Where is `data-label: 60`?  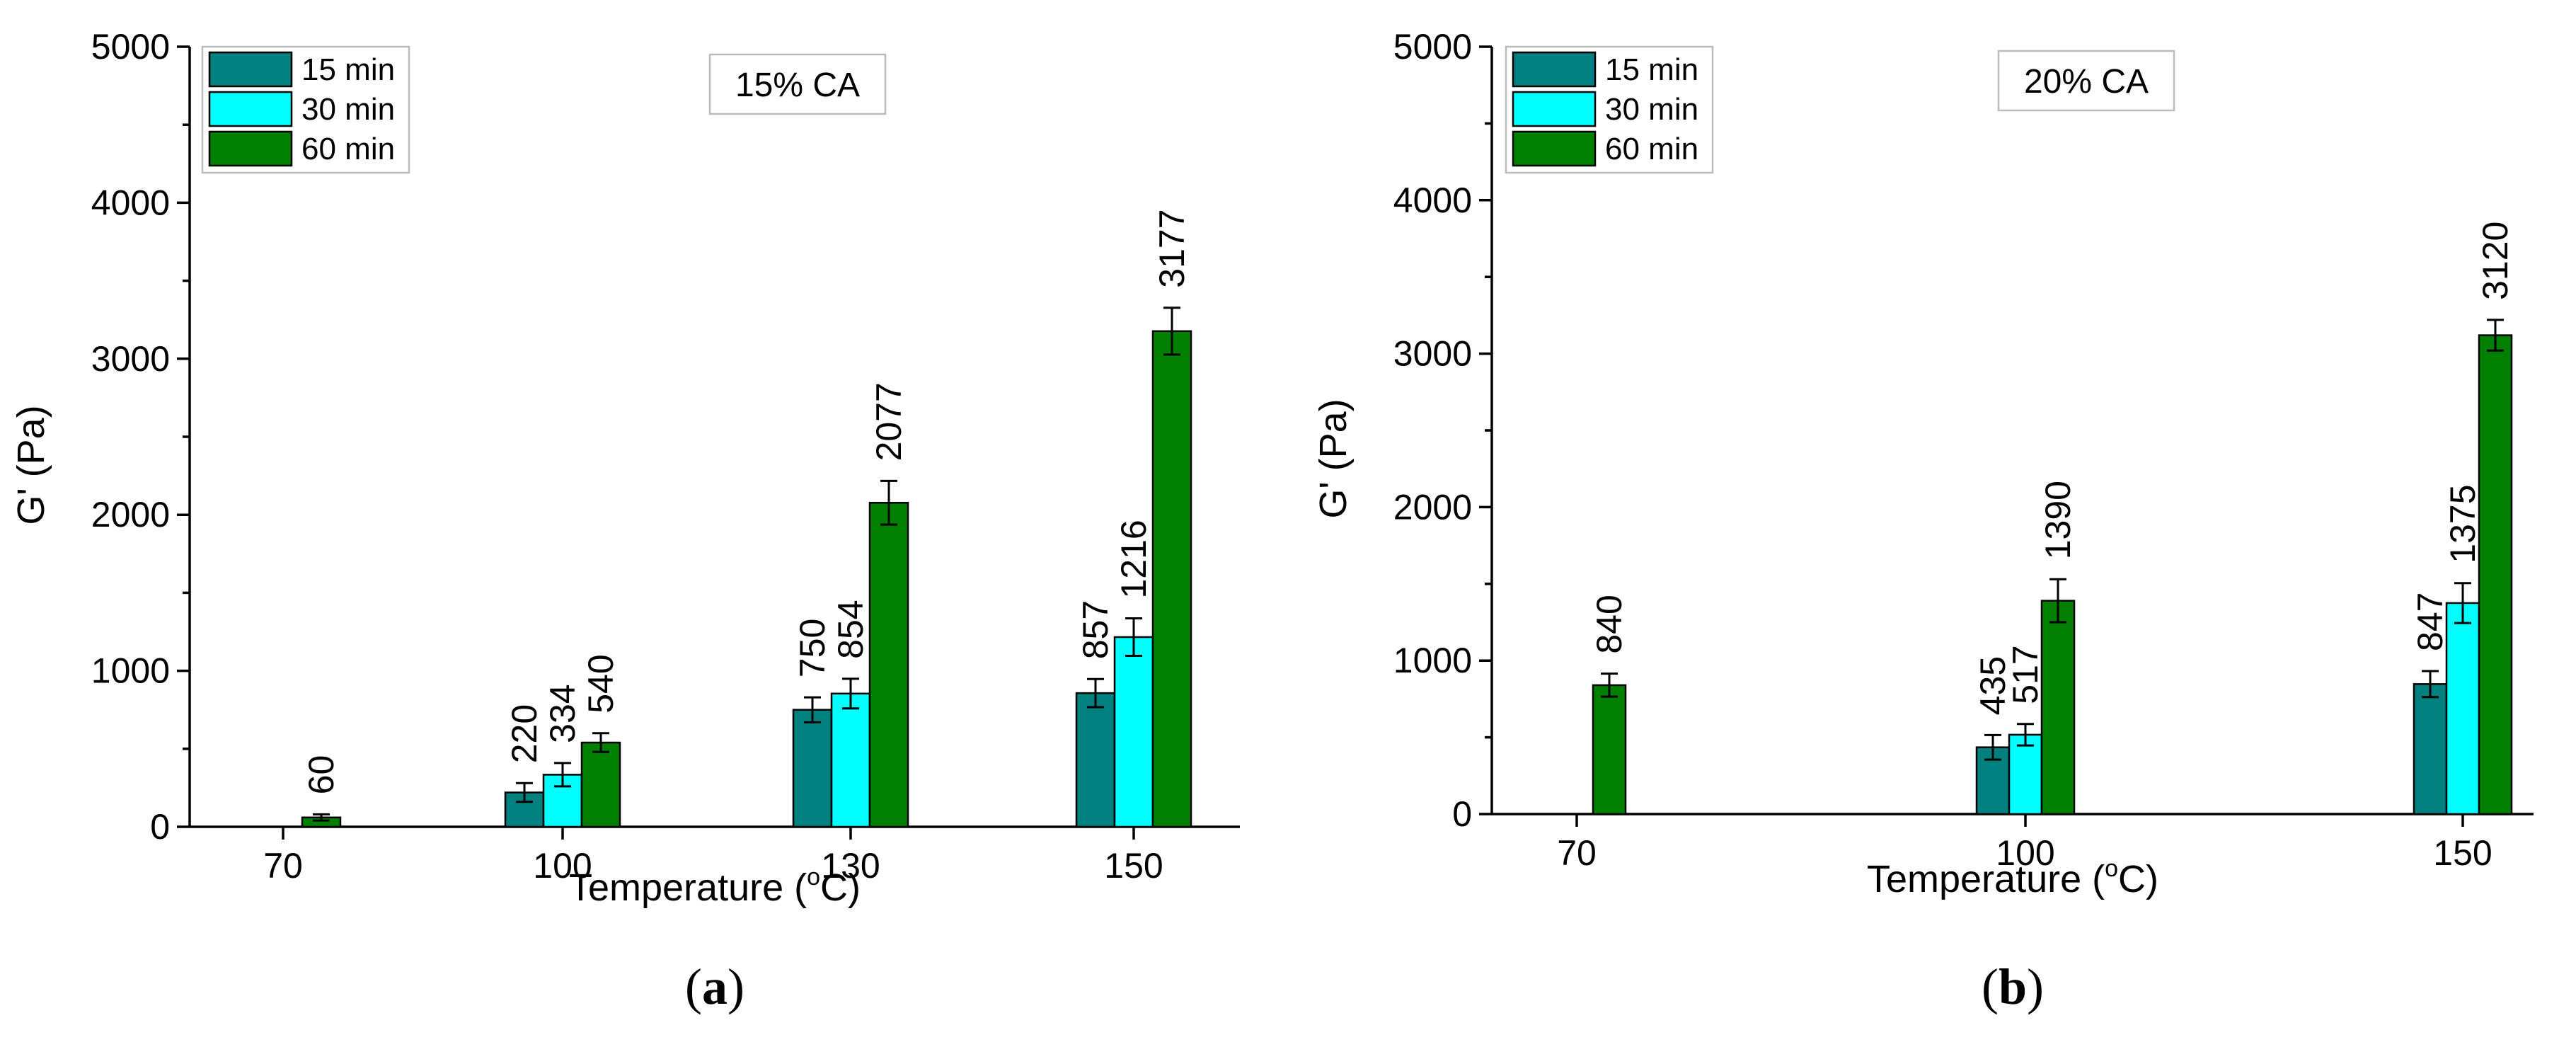
data-label: 60 is located at coordinates (321, 775).